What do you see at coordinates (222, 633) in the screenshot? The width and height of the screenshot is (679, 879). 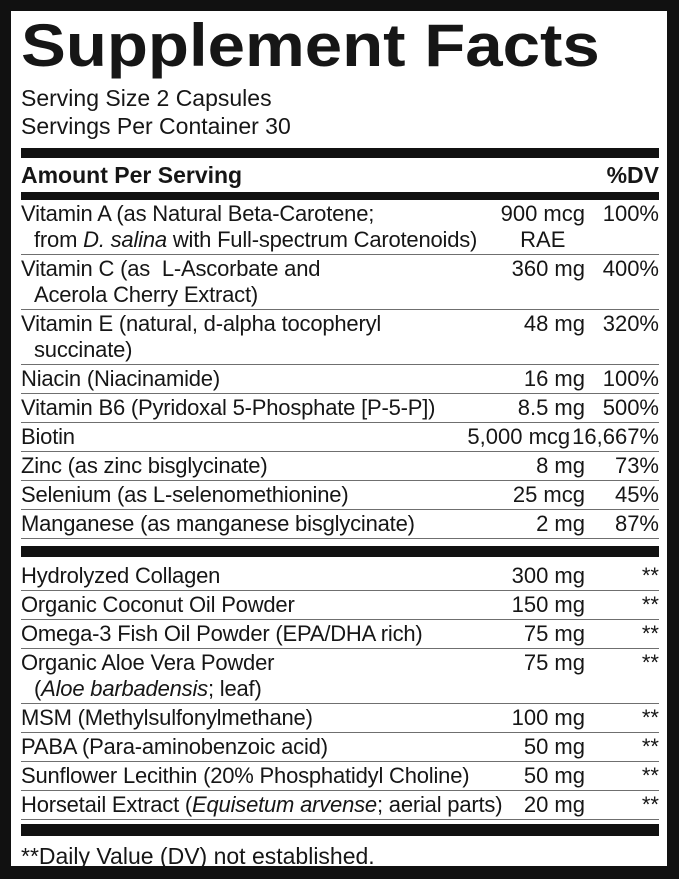 I see `ingredient-name-line1: Omega-3 Fish Oil Powder (EPA/DHA rich)` at bounding box center [222, 633].